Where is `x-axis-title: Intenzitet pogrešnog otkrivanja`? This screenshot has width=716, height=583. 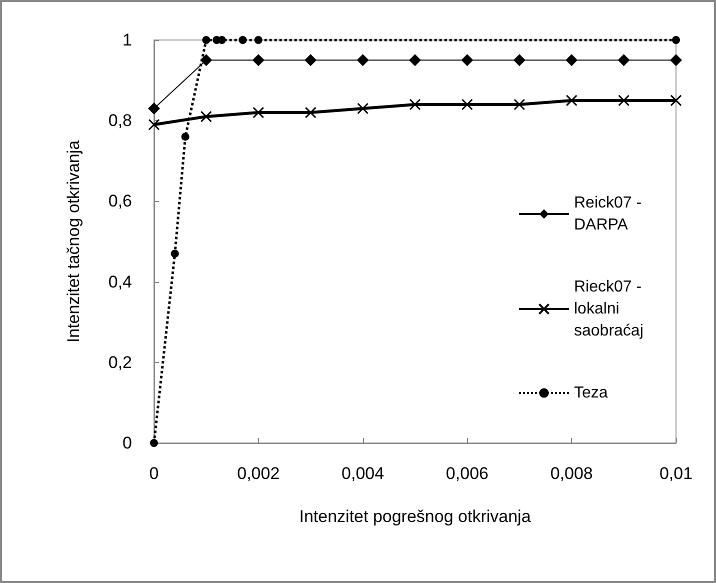
x-axis-title: Intenzitet pogrešnog otkrivanja is located at coordinates (415, 516).